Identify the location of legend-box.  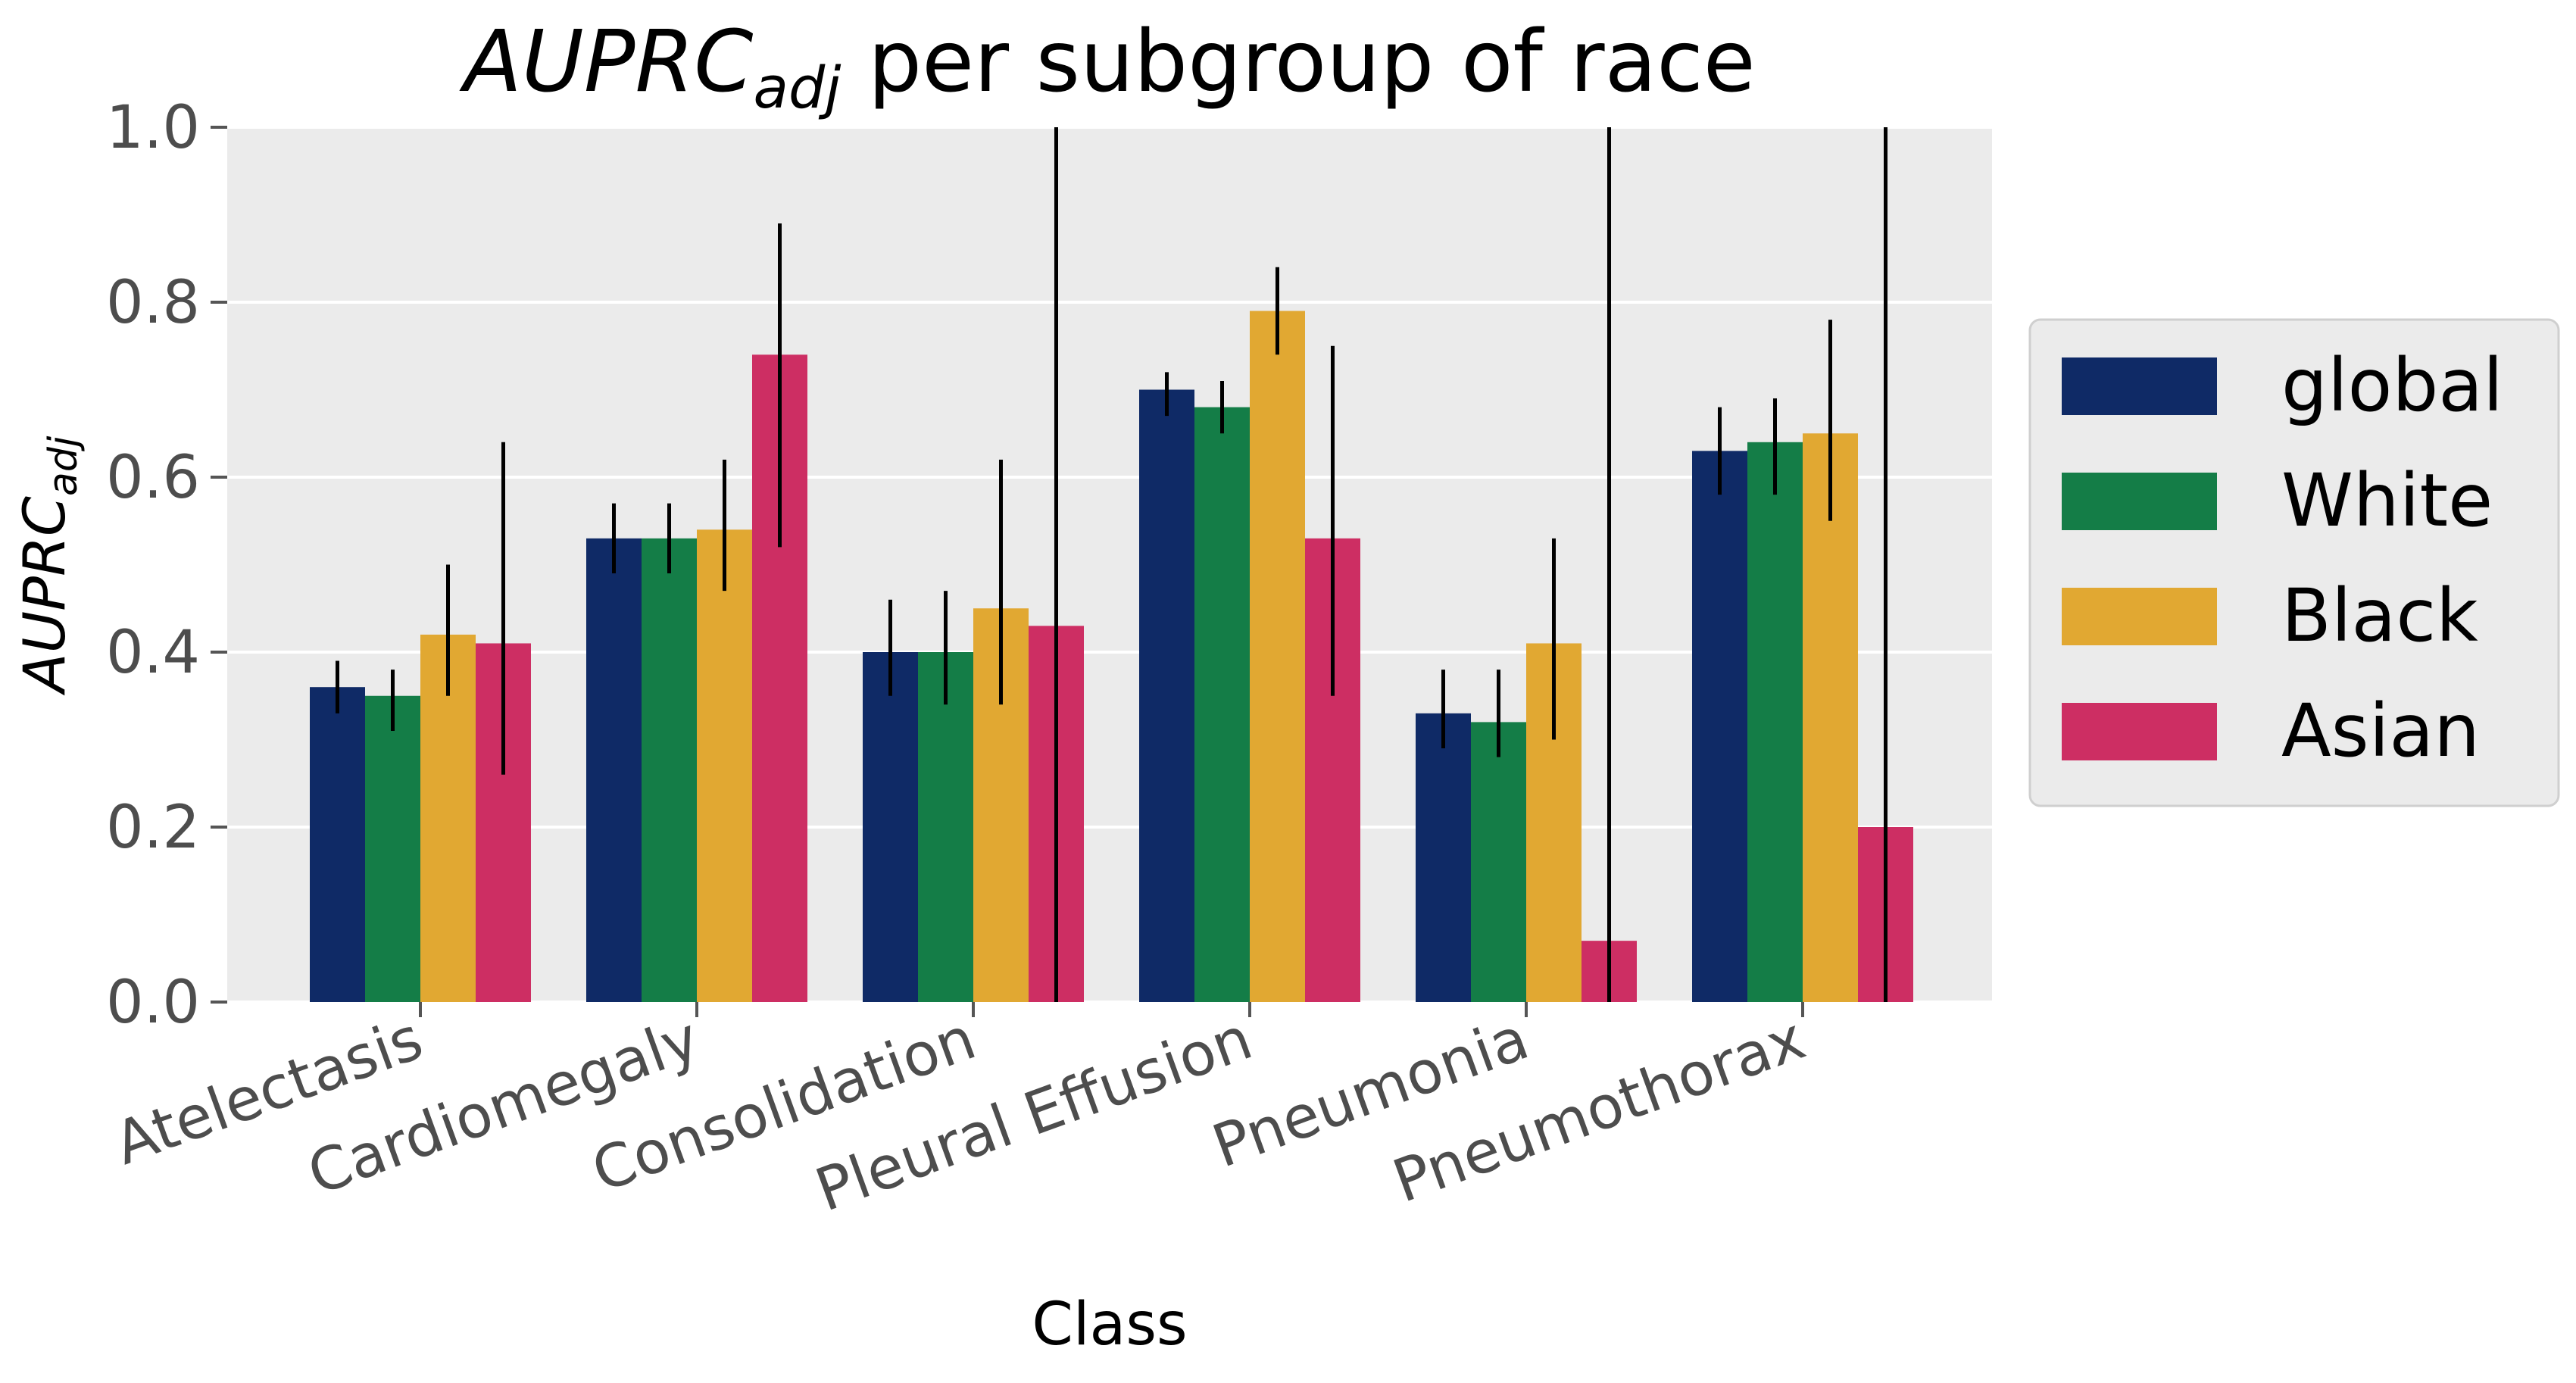
(2294, 562).